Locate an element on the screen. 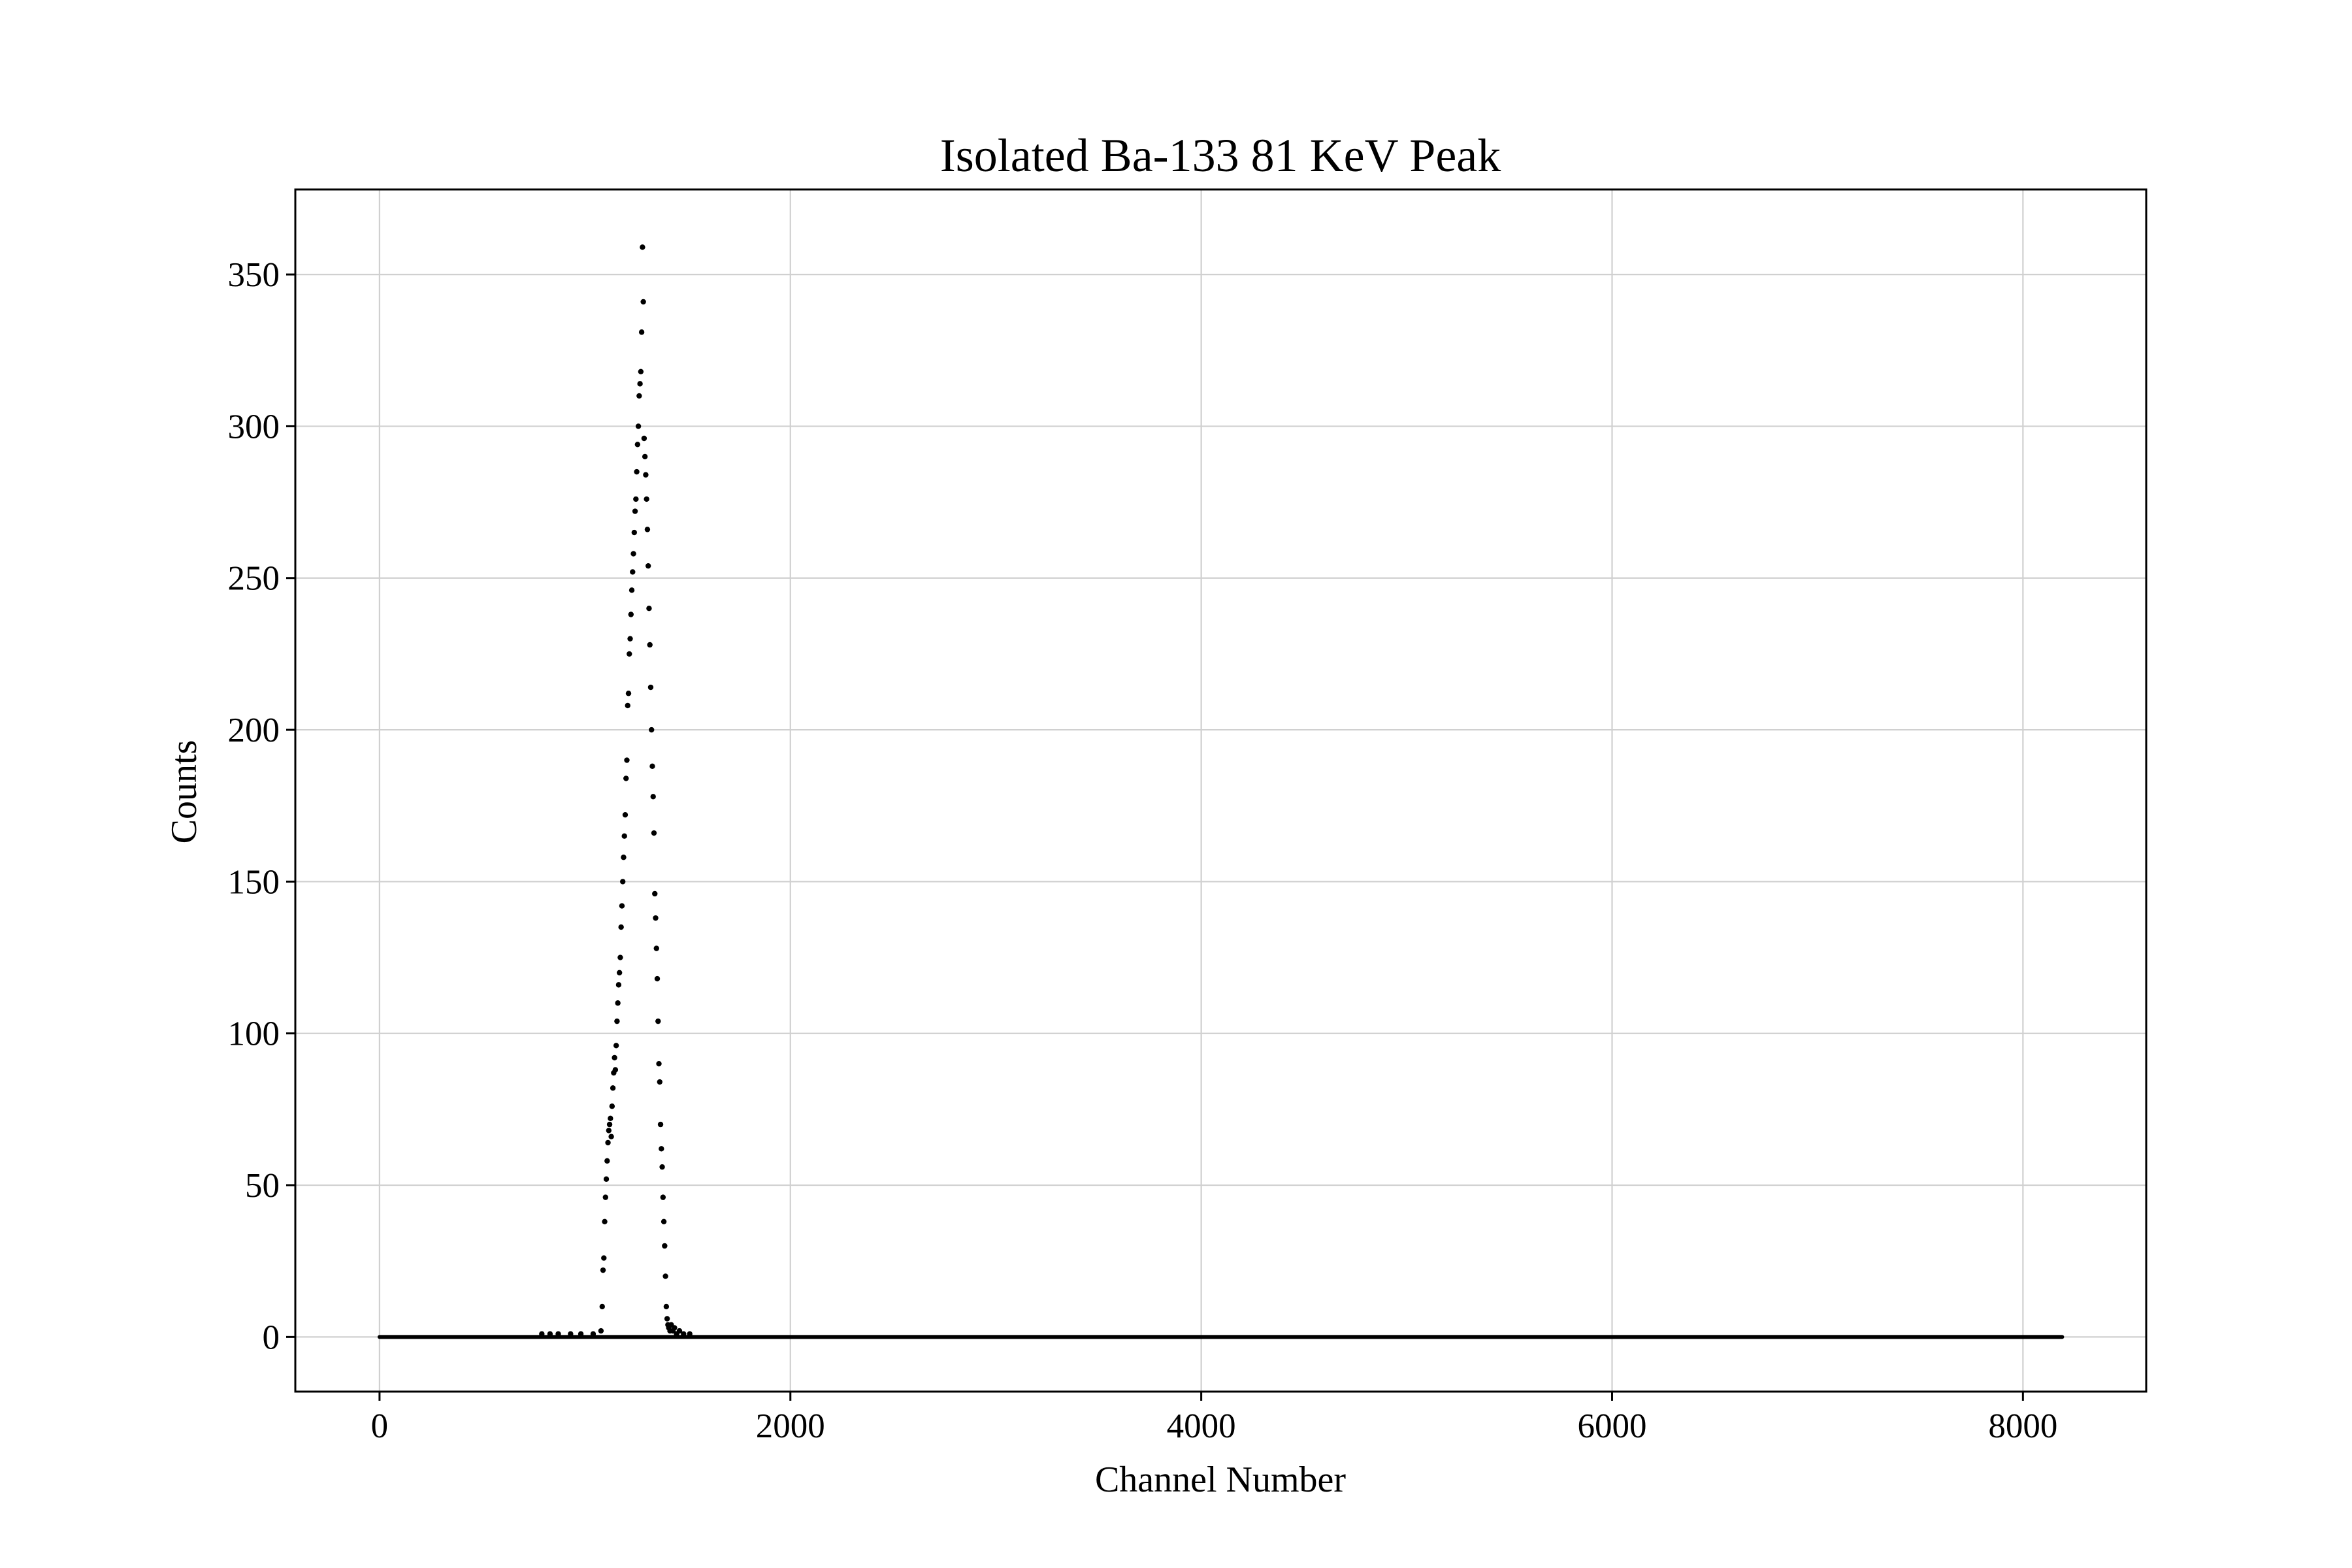 The image size is (2352, 1568). x-tick-label: 0 is located at coordinates (380, 1426).